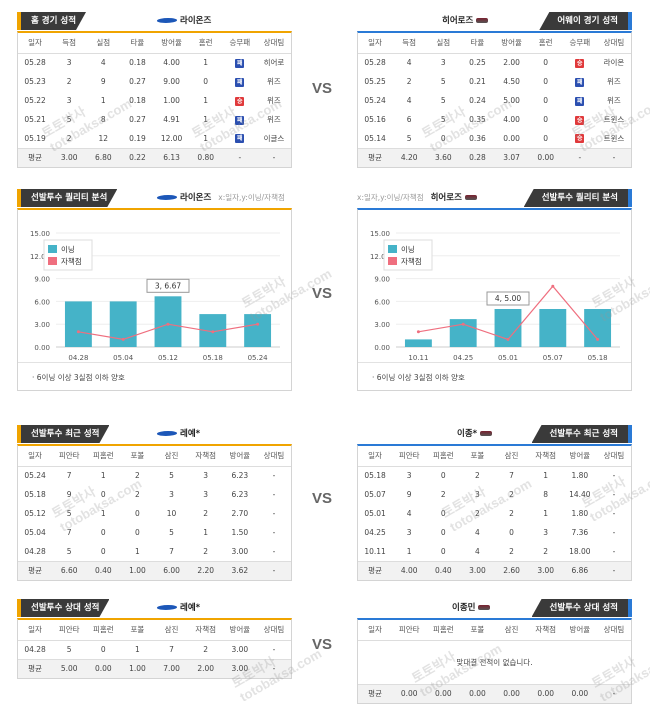 This screenshot has width=650, height=713. What do you see at coordinates (137, 630) in the screenshot?
I see `column-header: 포볼` at bounding box center [137, 630].